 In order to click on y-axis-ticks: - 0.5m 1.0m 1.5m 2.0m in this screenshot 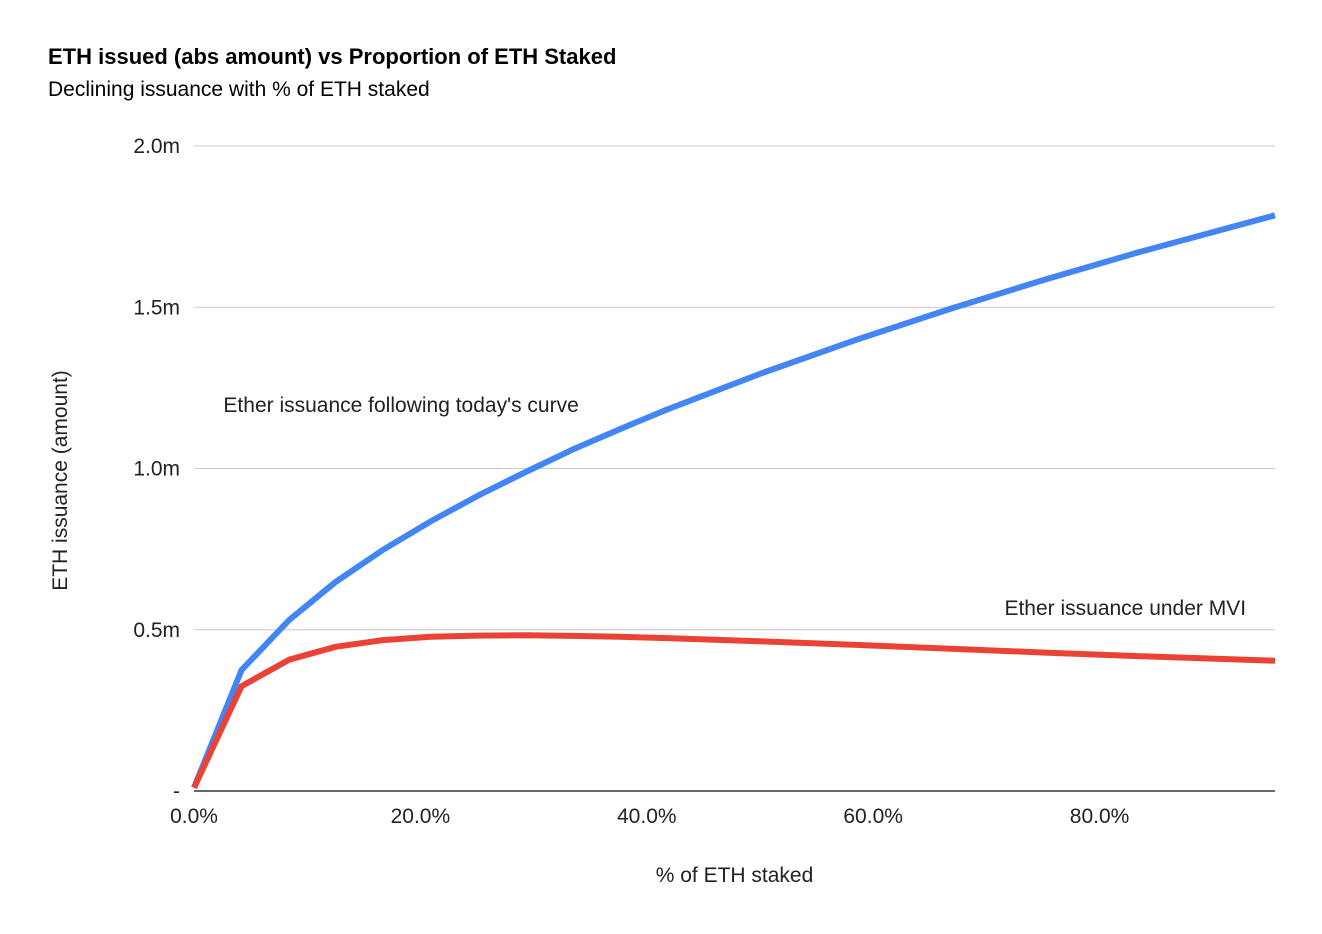, I will do `click(156, 469)`.